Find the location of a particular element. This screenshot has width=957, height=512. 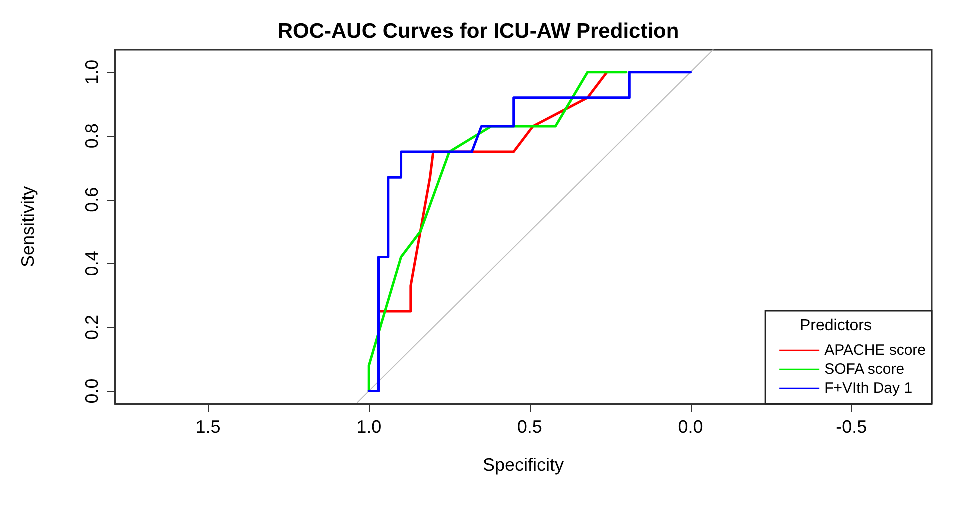

x-tick-label: 0.5 is located at coordinates (529, 427).